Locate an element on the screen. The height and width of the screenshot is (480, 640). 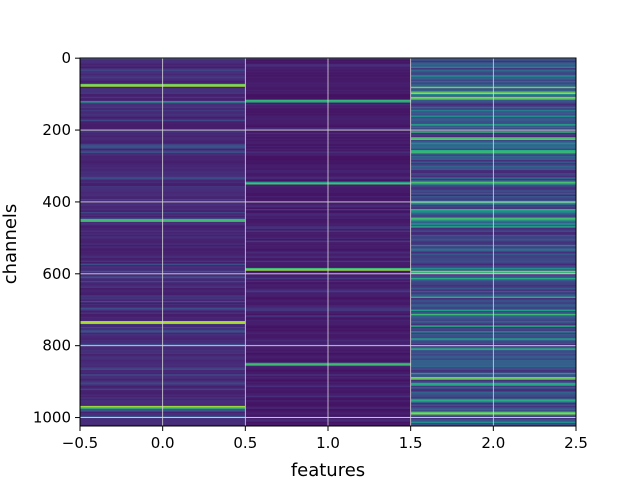
x-tick-label: −0.5 is located at coordinates (80, 443).